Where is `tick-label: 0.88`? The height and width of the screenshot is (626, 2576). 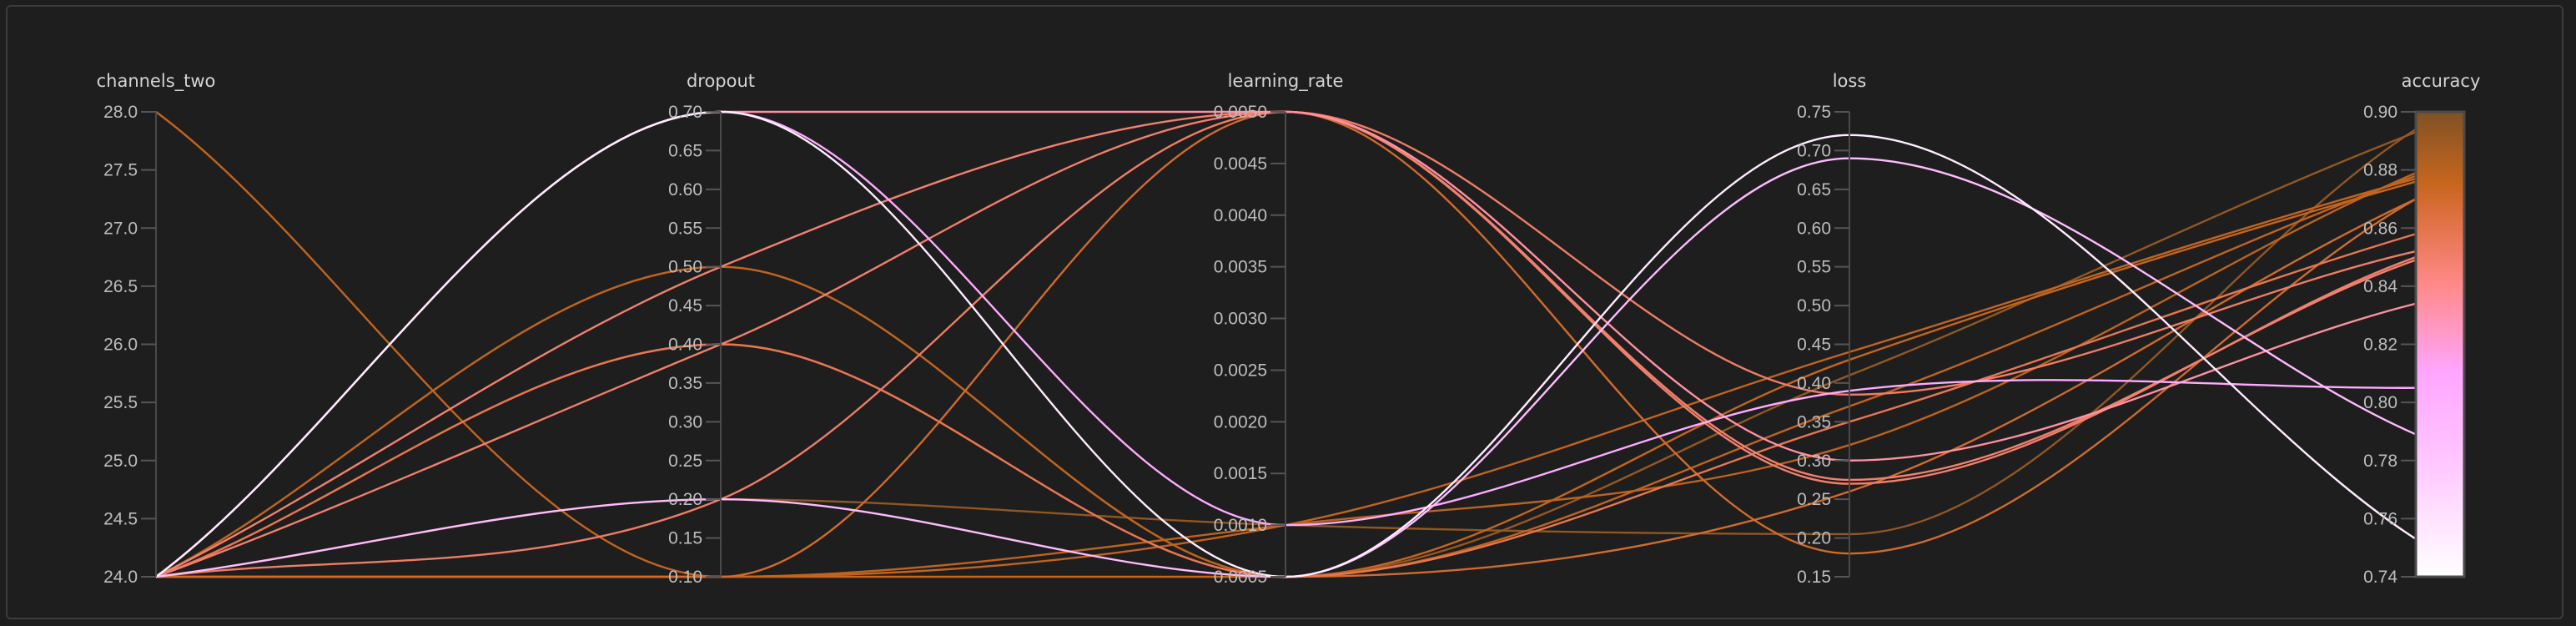 tick-label: 0.88 is located at coordinates (2380, 170).